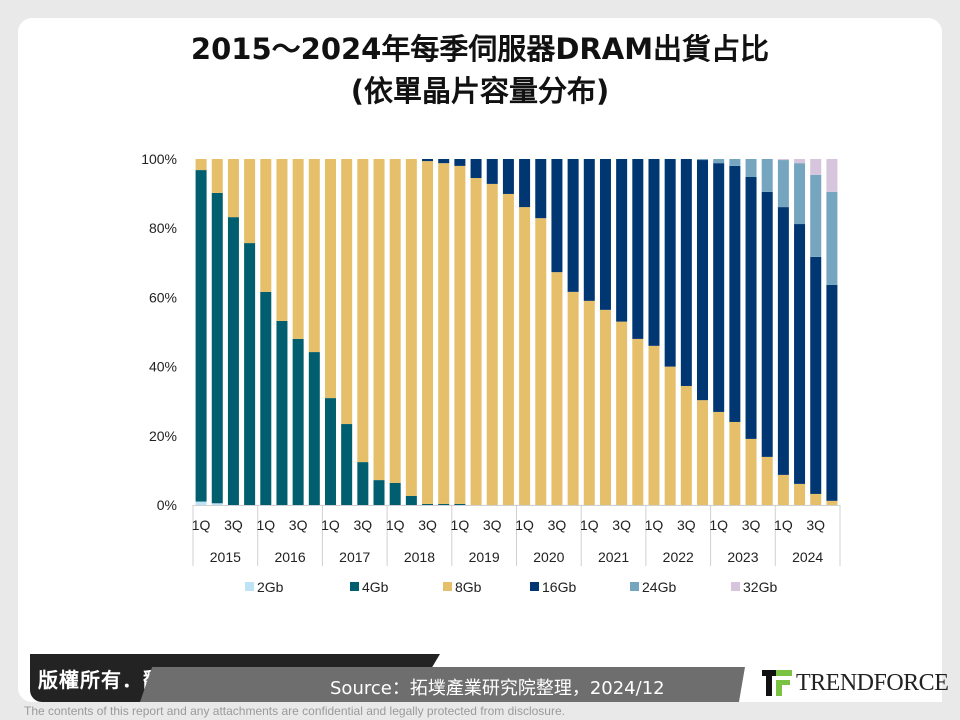  Describe the element at coordinates (201, 503) in the screenshot. I see `bar-segment-2Gb` at that location.